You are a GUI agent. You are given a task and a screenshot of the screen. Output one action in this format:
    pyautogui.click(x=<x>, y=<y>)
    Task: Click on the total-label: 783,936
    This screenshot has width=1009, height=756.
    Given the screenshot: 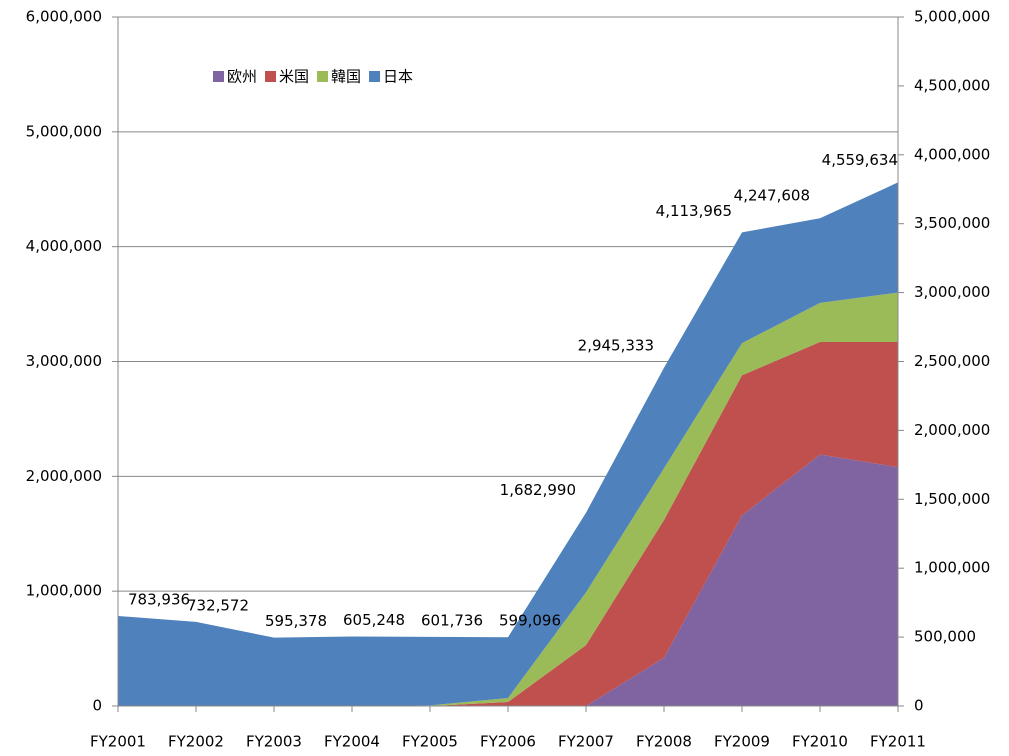 What is the action you would take?
    pyautogui.click(x=159, y=599)
    